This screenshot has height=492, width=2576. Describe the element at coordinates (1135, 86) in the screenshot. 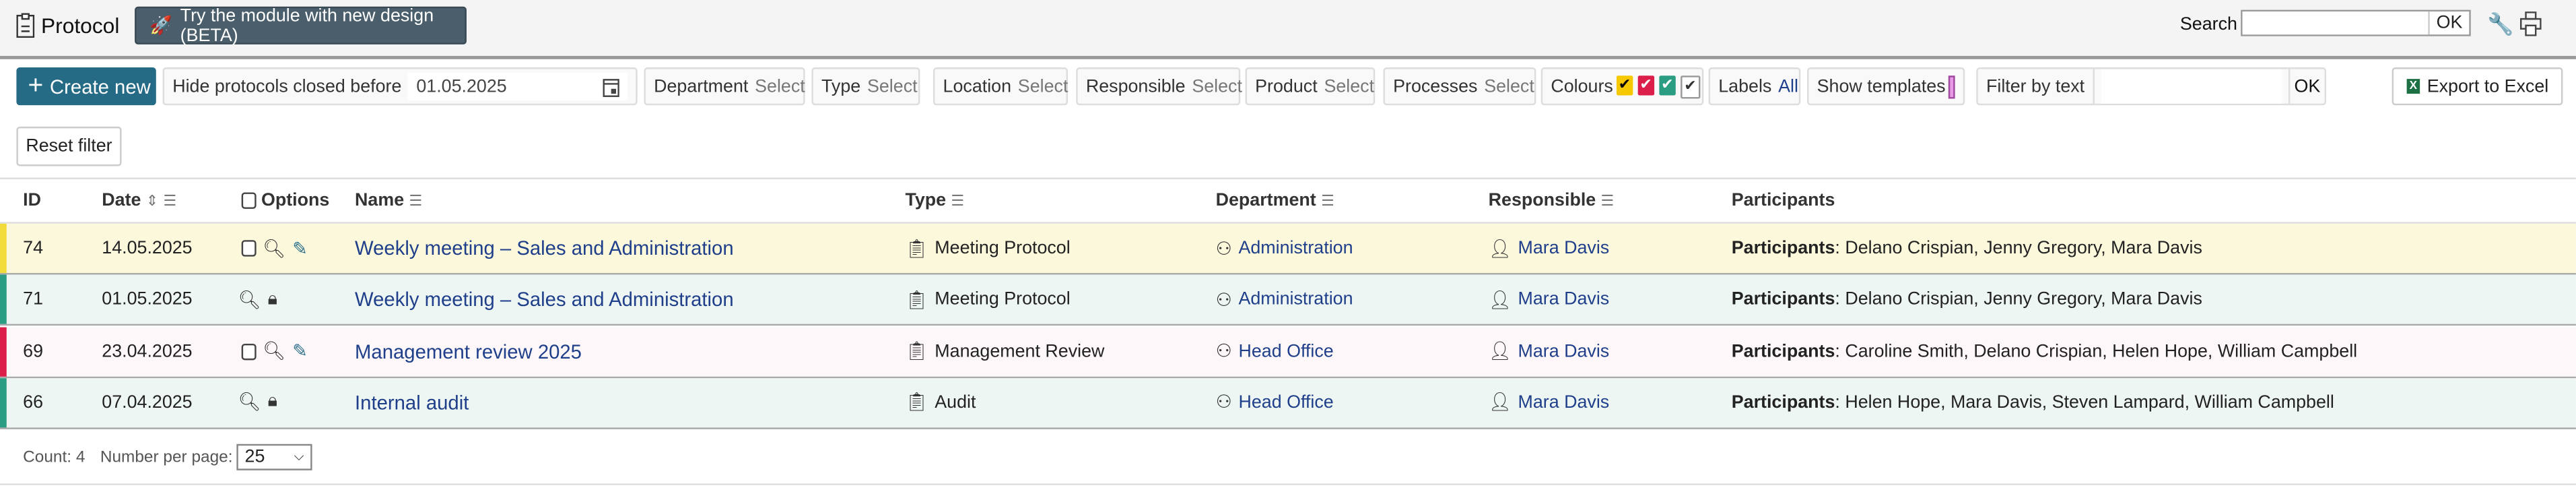

I see `filter-label: Responsible` at that location.